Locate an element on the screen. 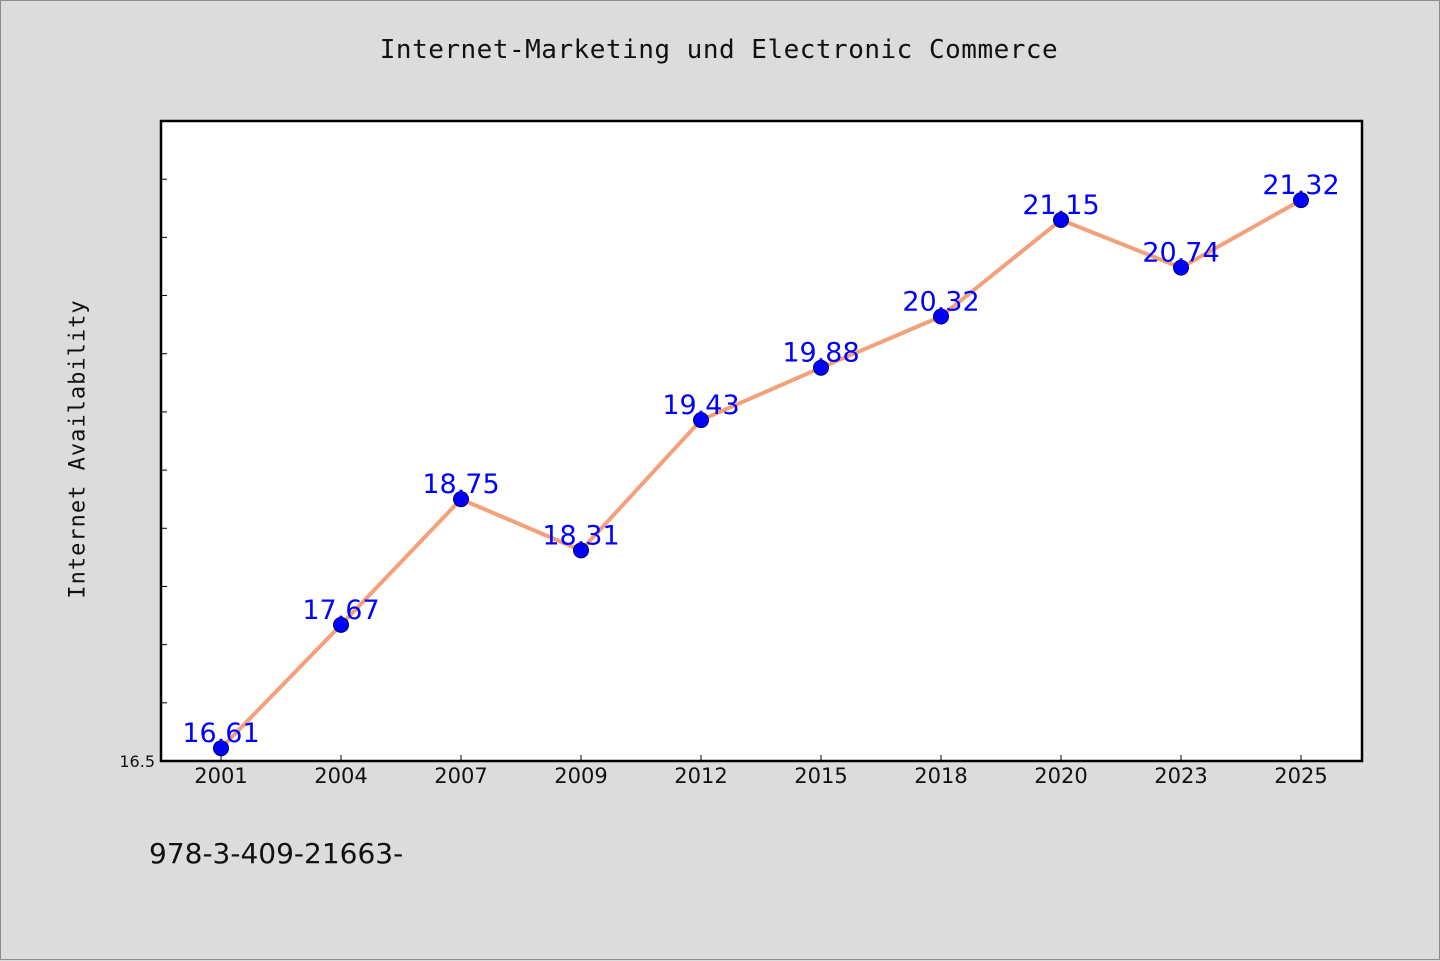  x-tick-label: 2015 is located at coordinates (820, 776).